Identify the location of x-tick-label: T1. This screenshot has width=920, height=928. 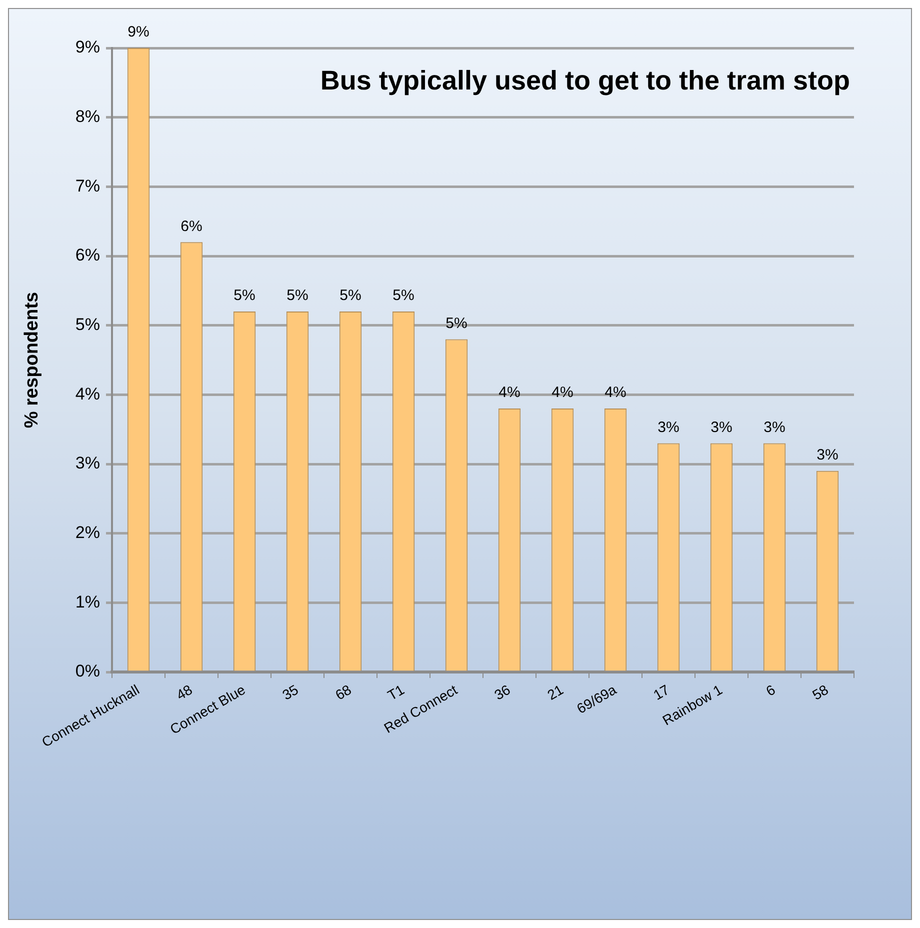
(396, 692).